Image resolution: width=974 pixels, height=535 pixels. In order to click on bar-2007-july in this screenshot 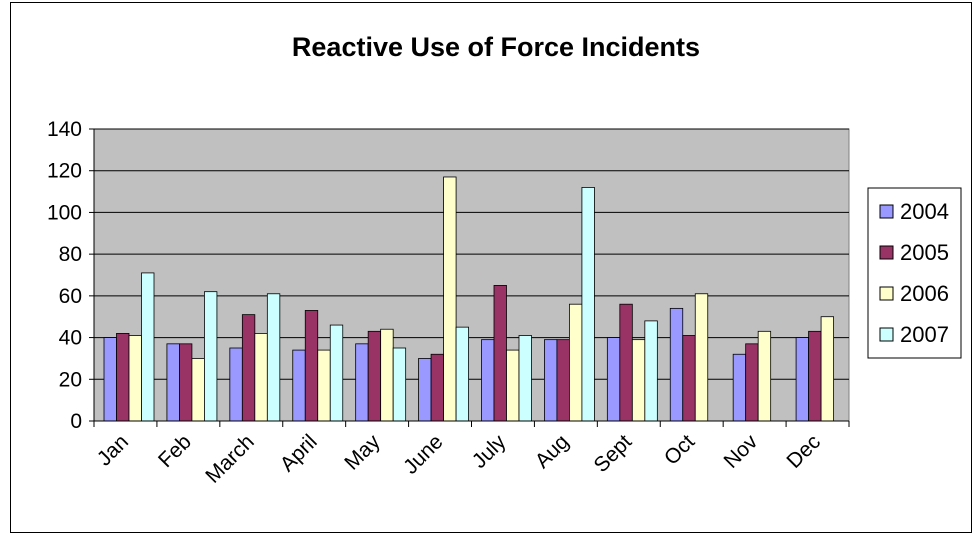, I will do `click(525, 378)`.